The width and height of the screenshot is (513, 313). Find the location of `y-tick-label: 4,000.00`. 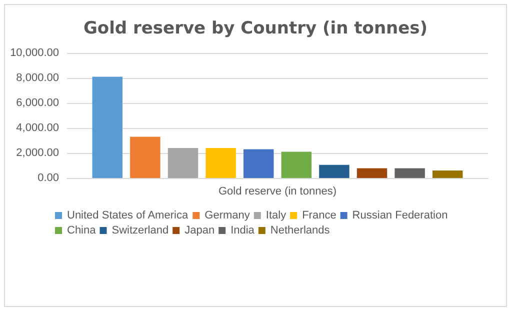

y-tick-label: 4,000.00 is located at coordinates (37, 128).